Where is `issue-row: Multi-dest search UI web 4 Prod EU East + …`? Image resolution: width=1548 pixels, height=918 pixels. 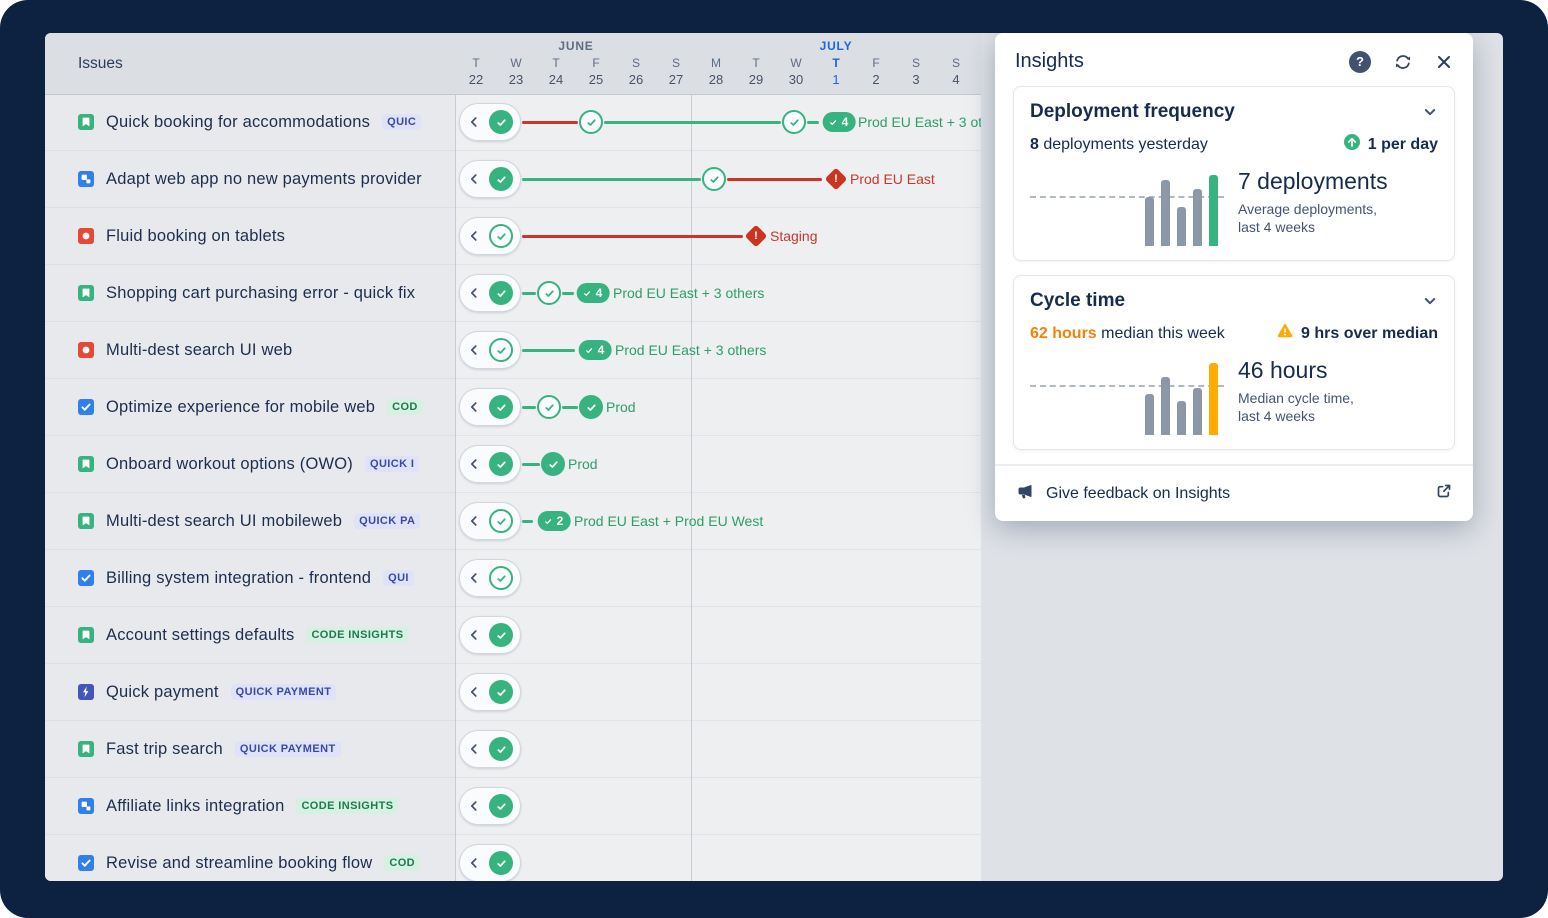 issue-row: Multi-dest search UI web 4 Prod EU East + … is located at coordinates (513, 350).